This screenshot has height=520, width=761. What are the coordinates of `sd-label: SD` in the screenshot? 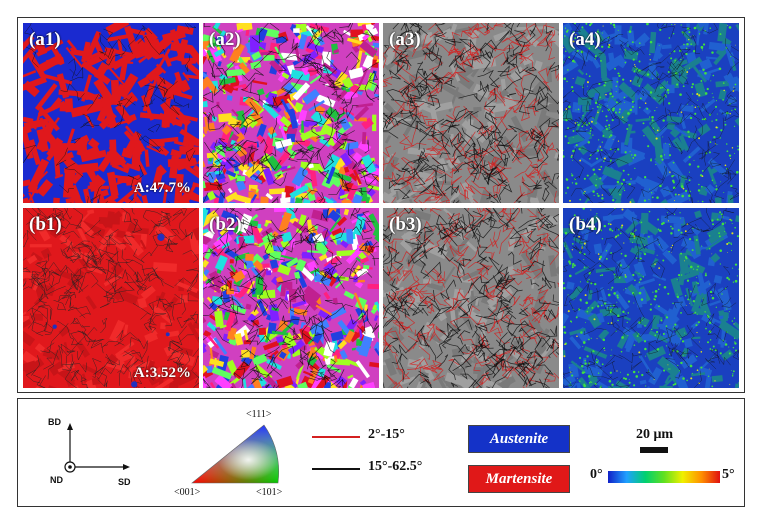 It's located at (124, 482).